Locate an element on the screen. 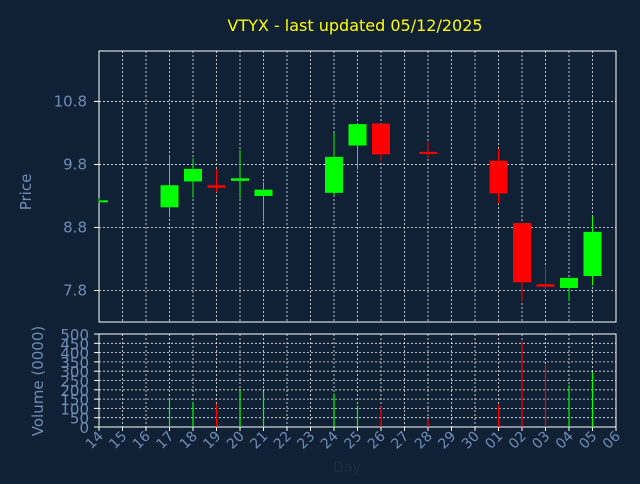 The width and height of the screenshot is (640, 484). day-tick-label: 30 is located at coordinates (471, 441).